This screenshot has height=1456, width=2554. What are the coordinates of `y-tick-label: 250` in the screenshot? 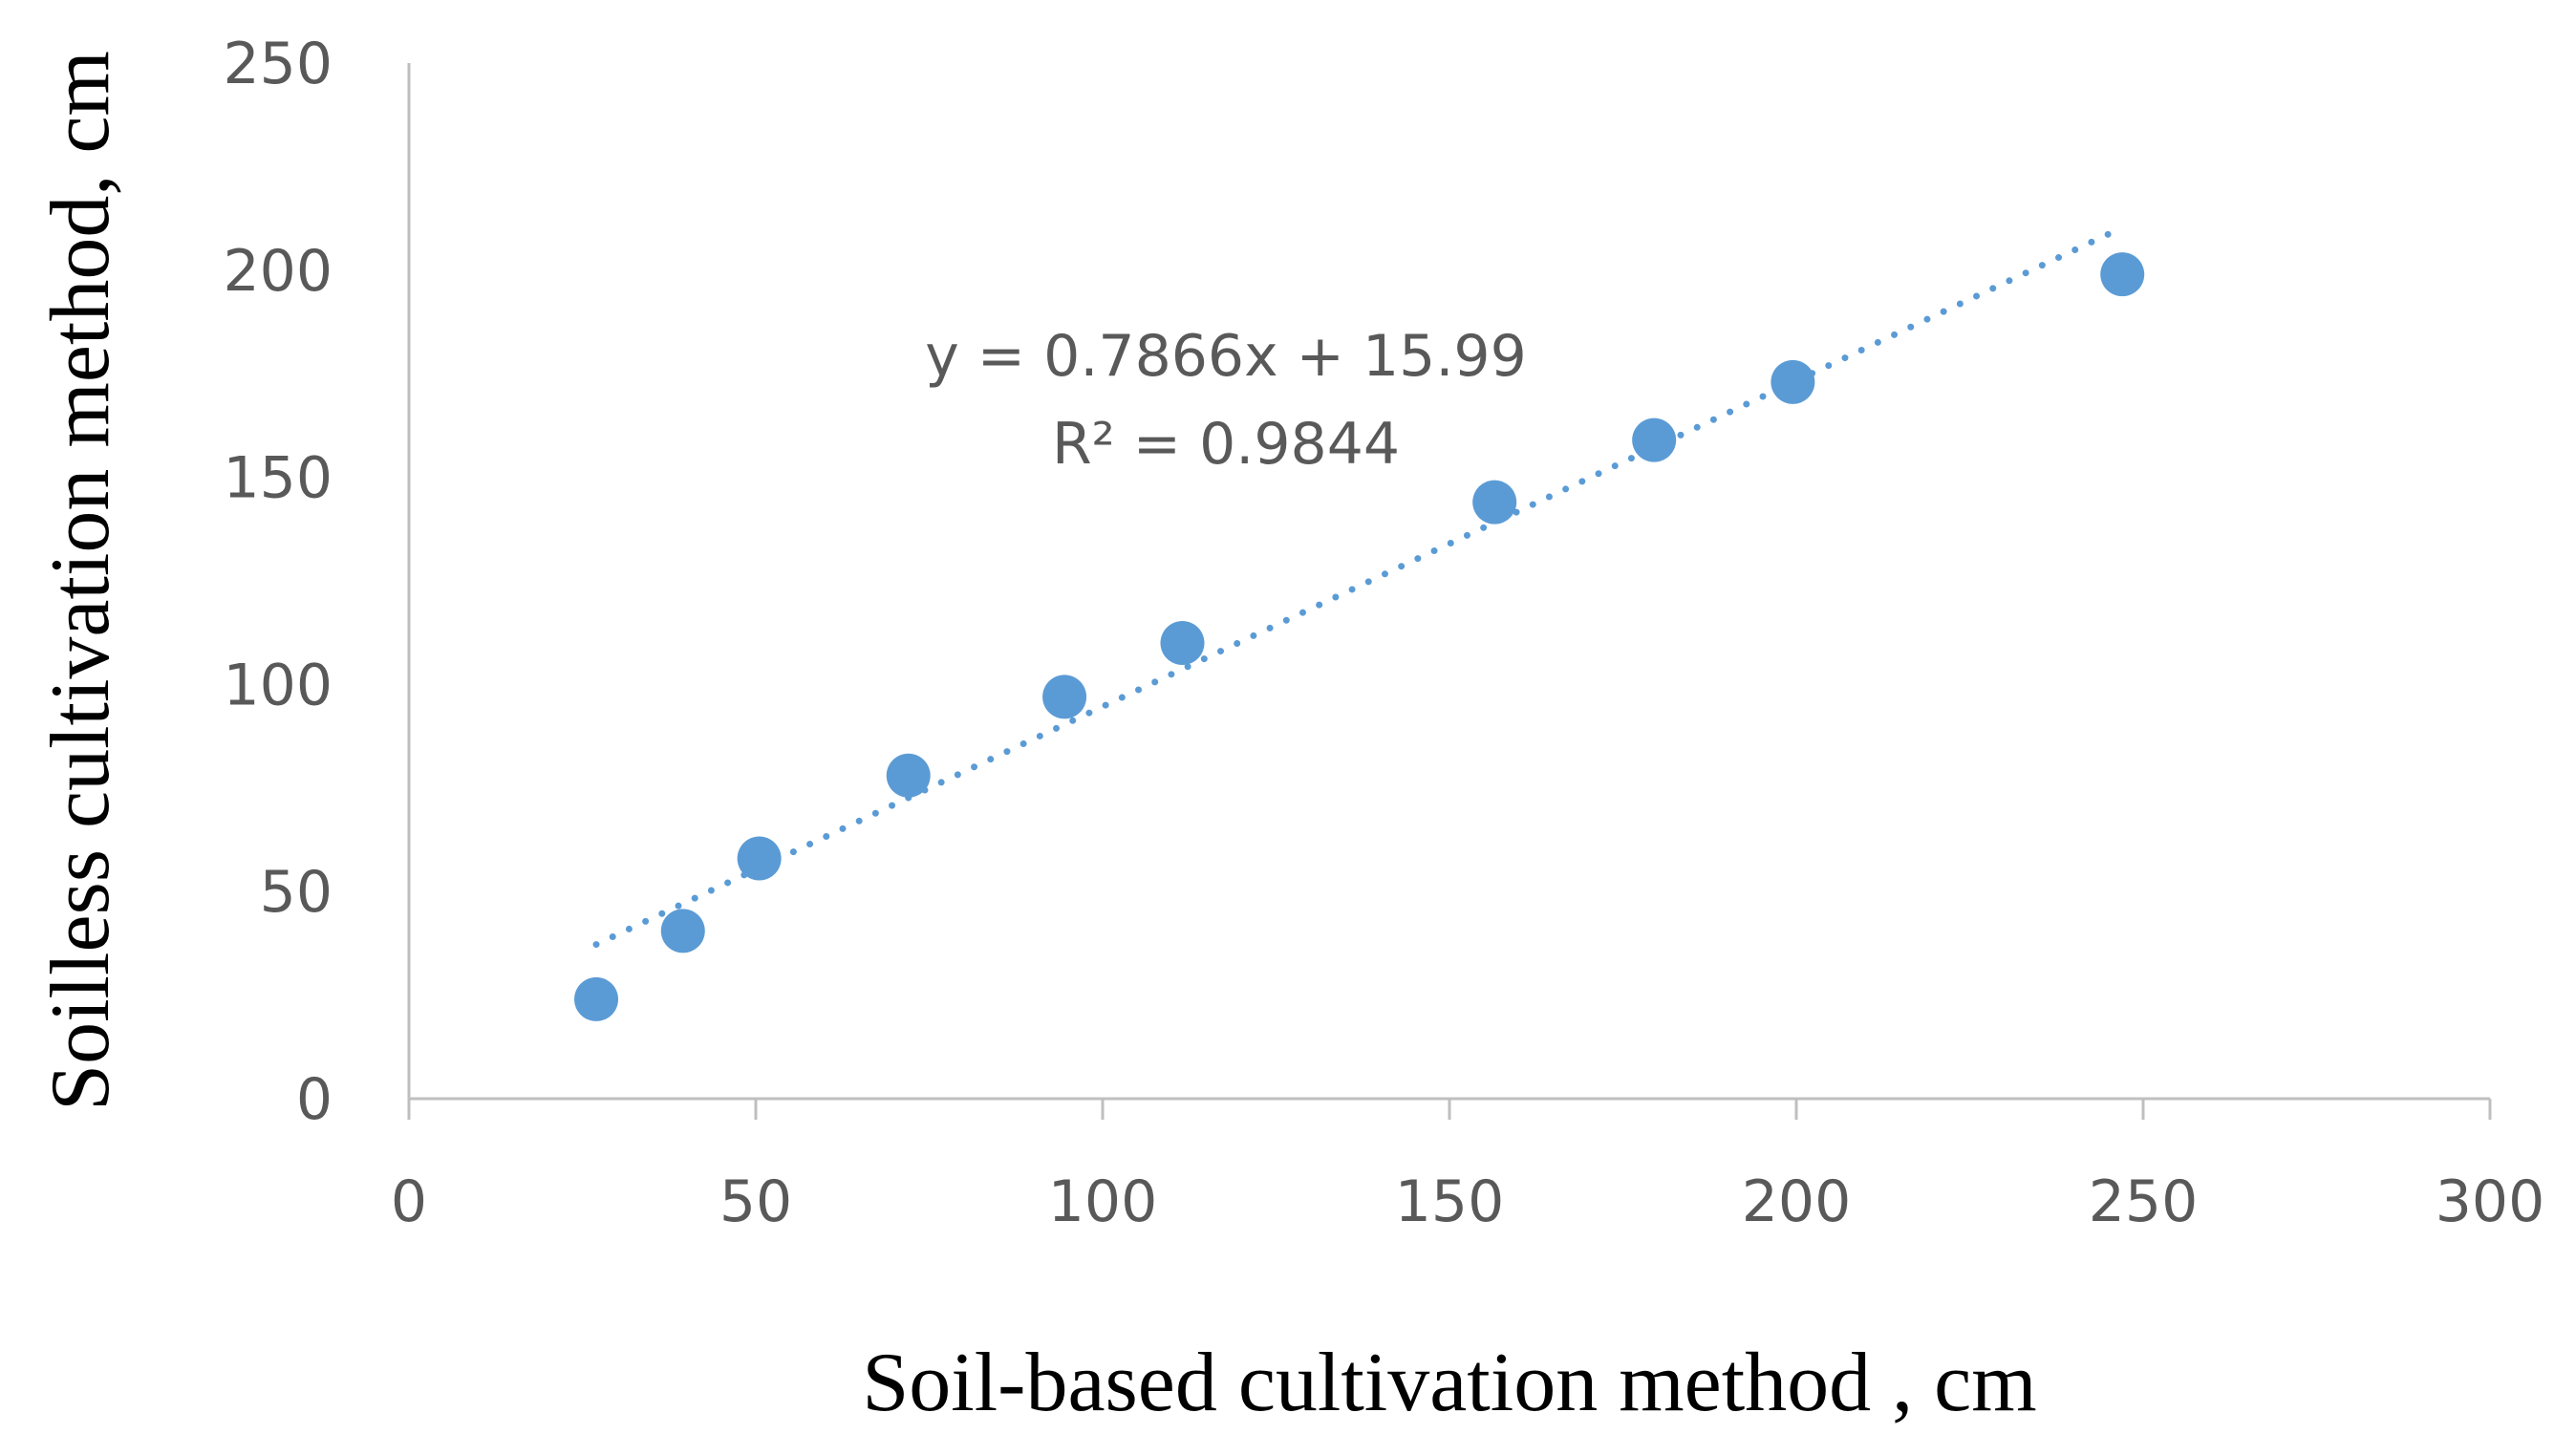 It's located at (278, 64).